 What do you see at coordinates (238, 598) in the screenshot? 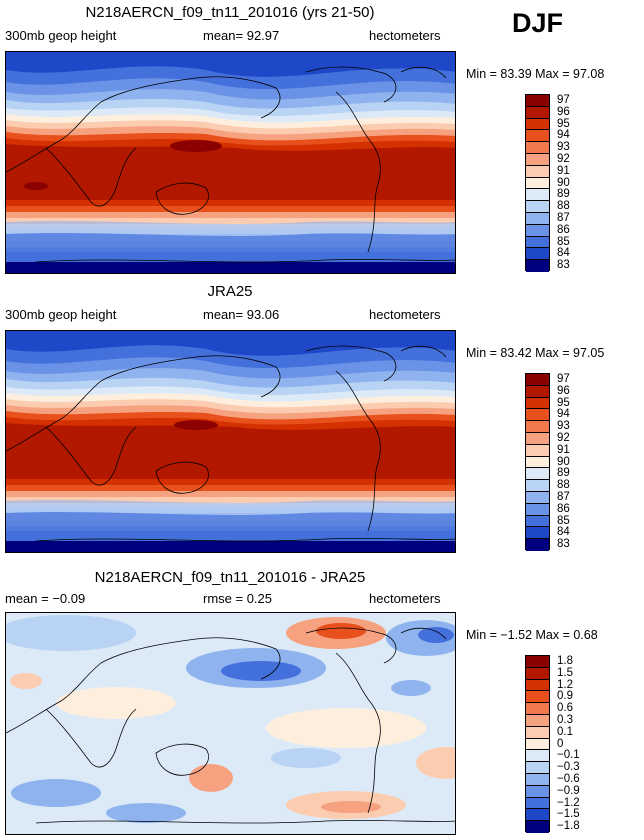
I see `panel-3-rmse: rmse = 0.25` at bounding box center [238, 598].